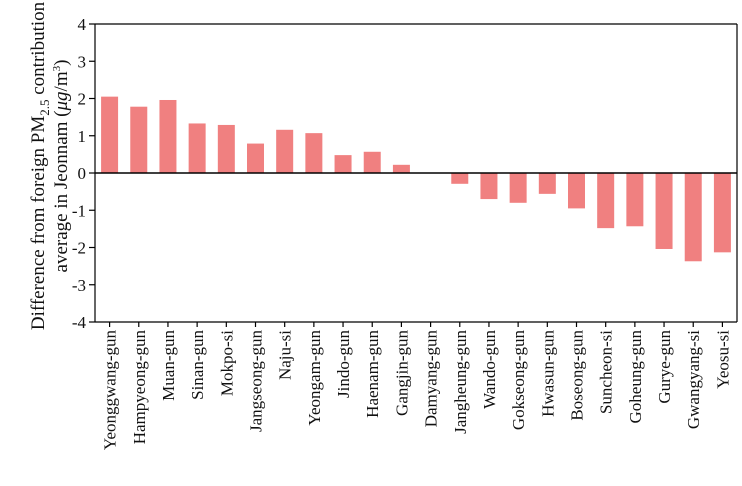  I want to click on y-axis-title-line2: average in Jeonnam (μg/m3), so click(61, 166).